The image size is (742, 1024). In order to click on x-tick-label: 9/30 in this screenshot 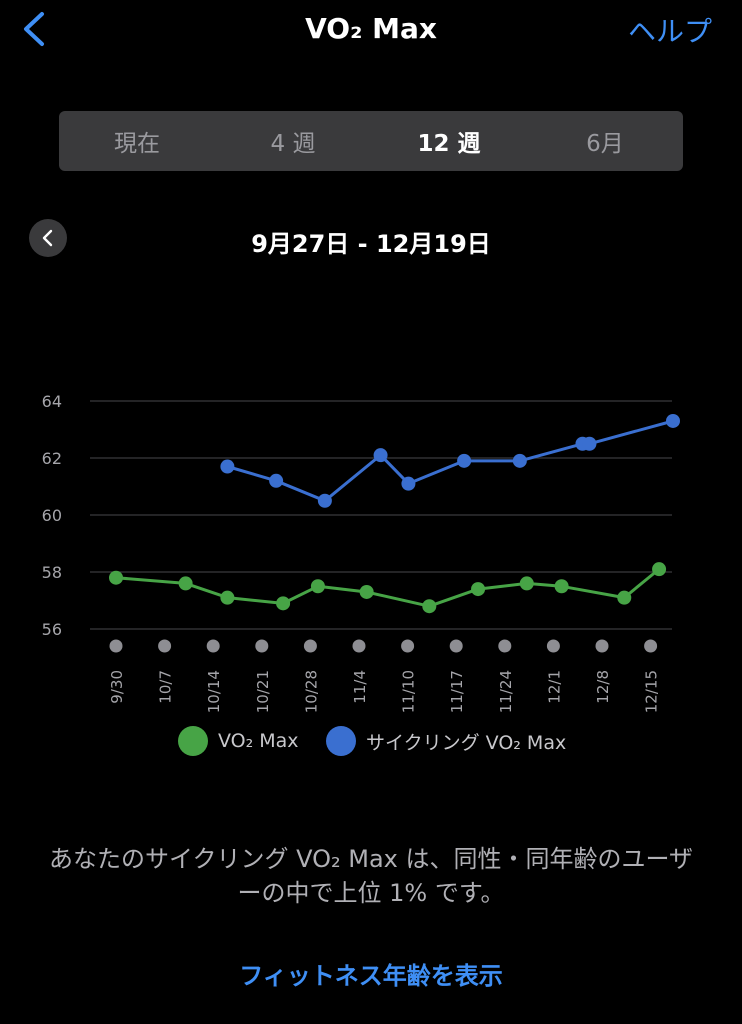, I will do `click(117, 687)`.